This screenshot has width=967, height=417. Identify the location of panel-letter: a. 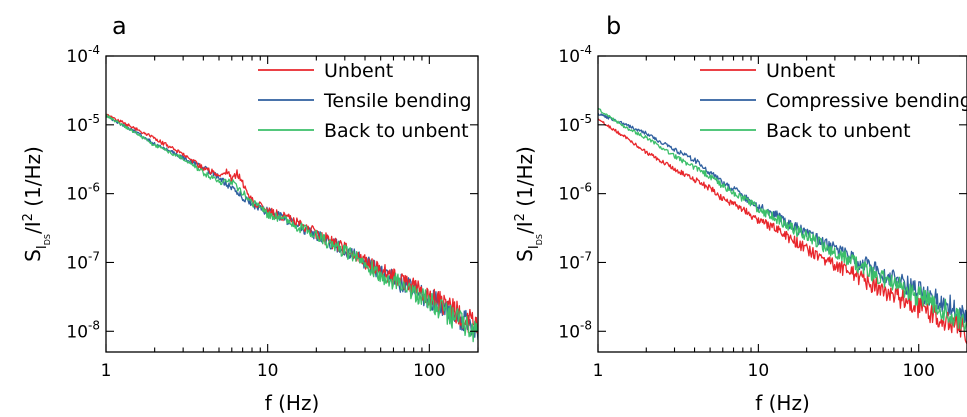
(119, 26).